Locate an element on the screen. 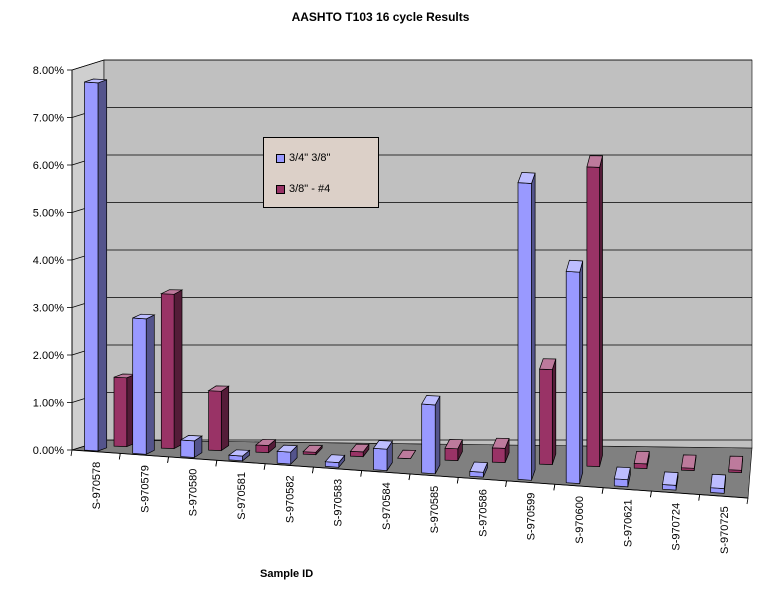  y-tick-label: 3.00% is located at coordinates (48, 309).